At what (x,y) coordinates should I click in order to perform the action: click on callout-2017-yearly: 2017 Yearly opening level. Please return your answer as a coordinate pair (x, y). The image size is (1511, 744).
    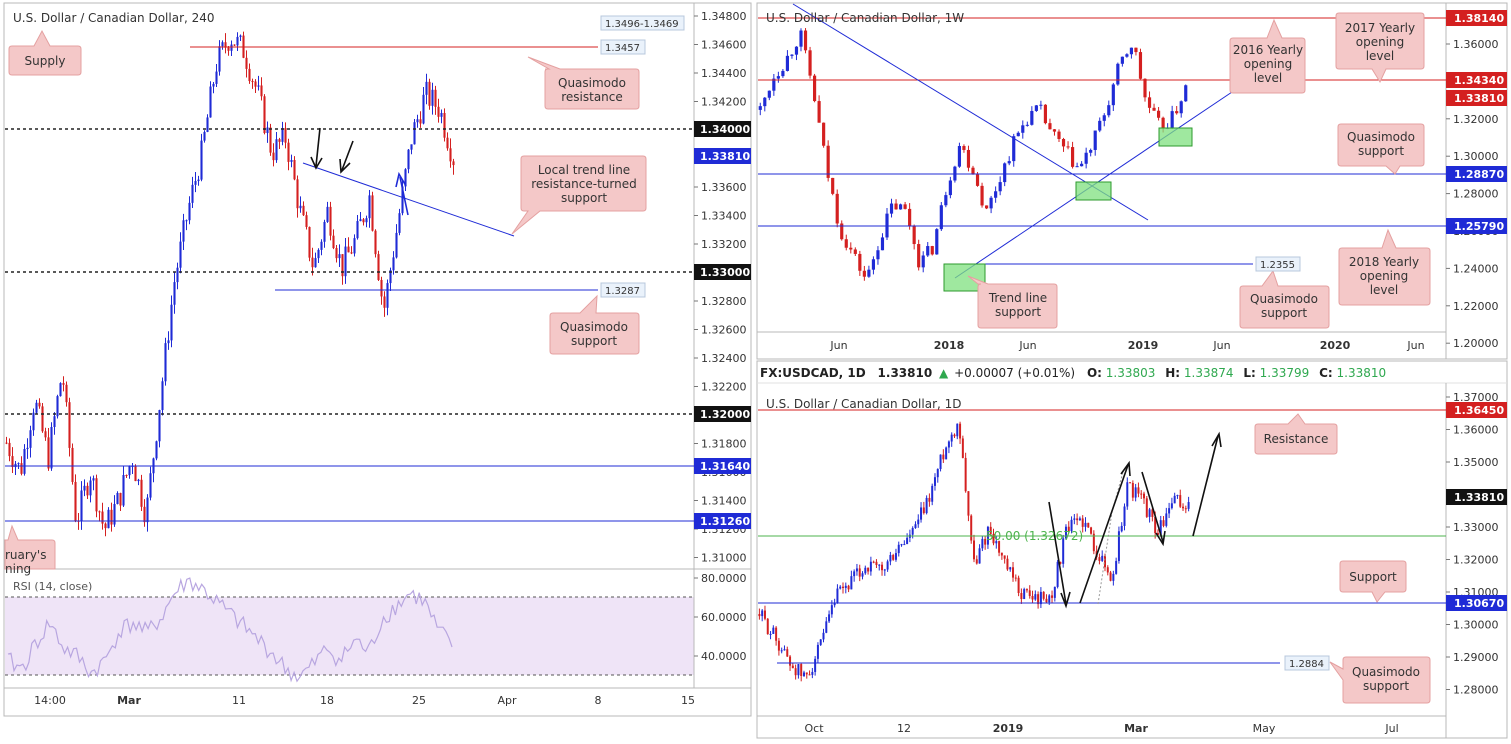
    Looking at the image, I should click on (1380, 48).